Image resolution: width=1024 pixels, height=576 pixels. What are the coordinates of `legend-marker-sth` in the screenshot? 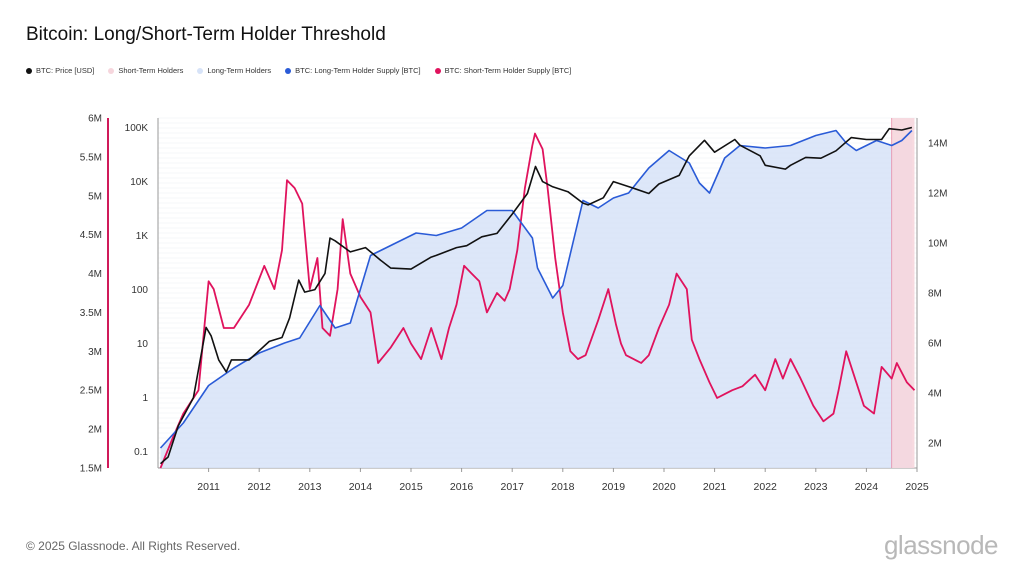 It's located at (111, 70).